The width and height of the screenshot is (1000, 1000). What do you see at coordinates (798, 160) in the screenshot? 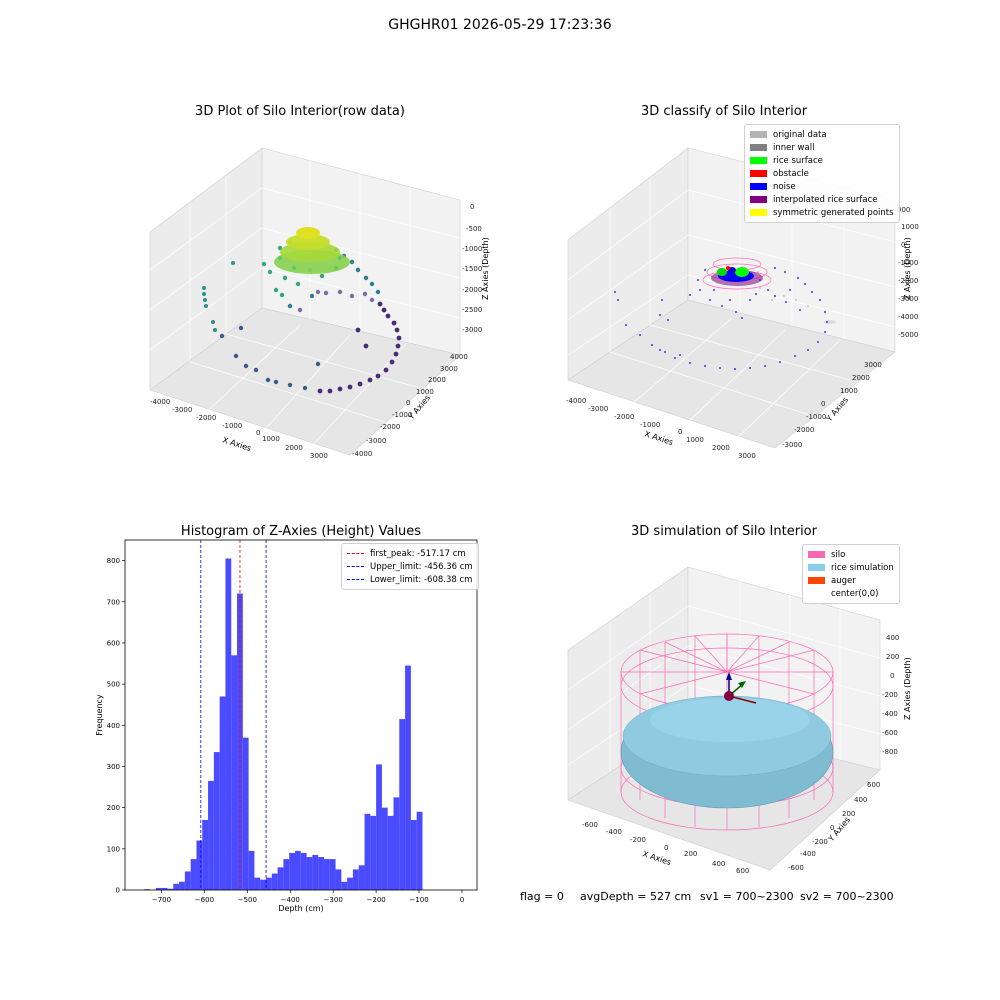
I see `legend-label: rice surface` at bounding box center [798, 160].